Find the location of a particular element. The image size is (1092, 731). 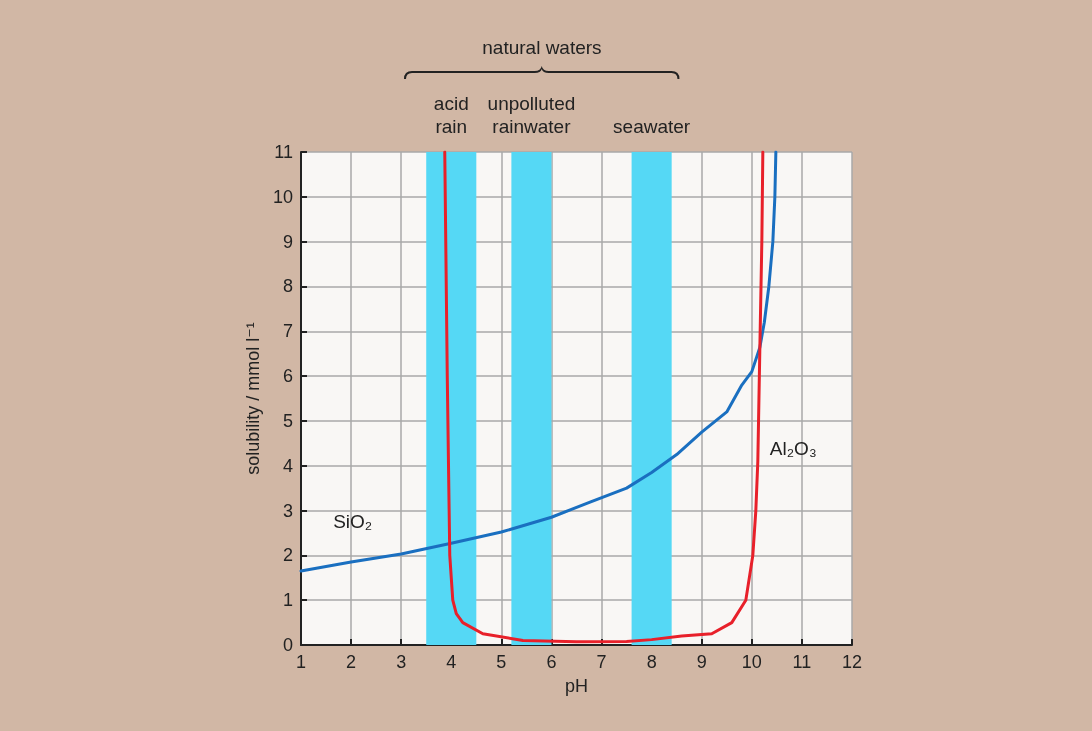

y-tick-label: 2 is located at coordinates (287, 555).